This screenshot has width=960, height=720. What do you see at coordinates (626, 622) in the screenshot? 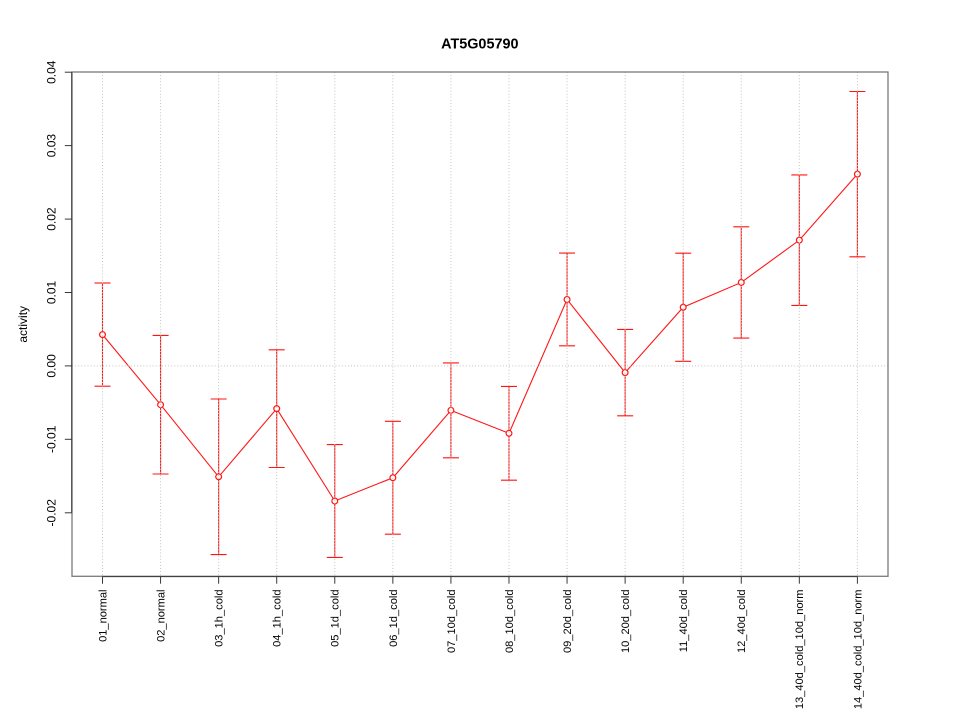
I see `svg-text: 10_20d_cold` at bounding box center [626, 622].